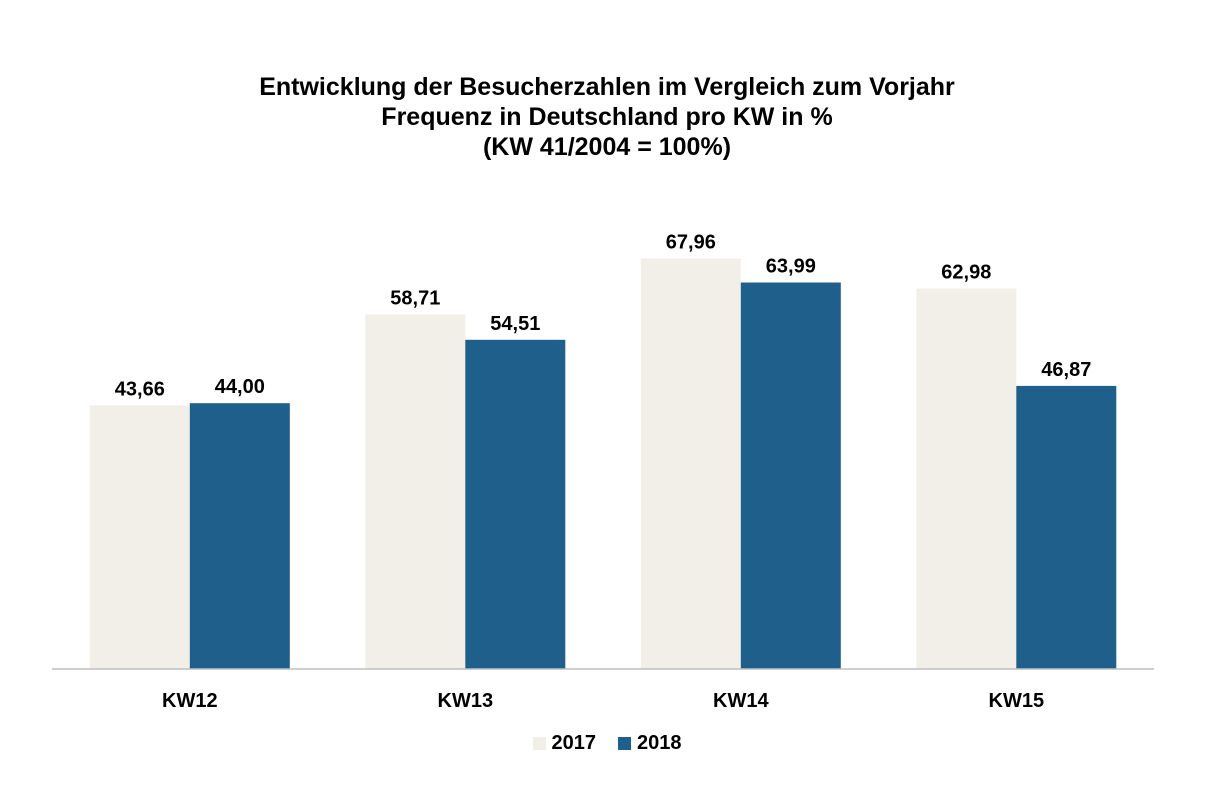 Image resolution: width=1214 pixels, height=810 pixels. I want to click on data-label-2018-KW14: 63,99, so click(791, 267).